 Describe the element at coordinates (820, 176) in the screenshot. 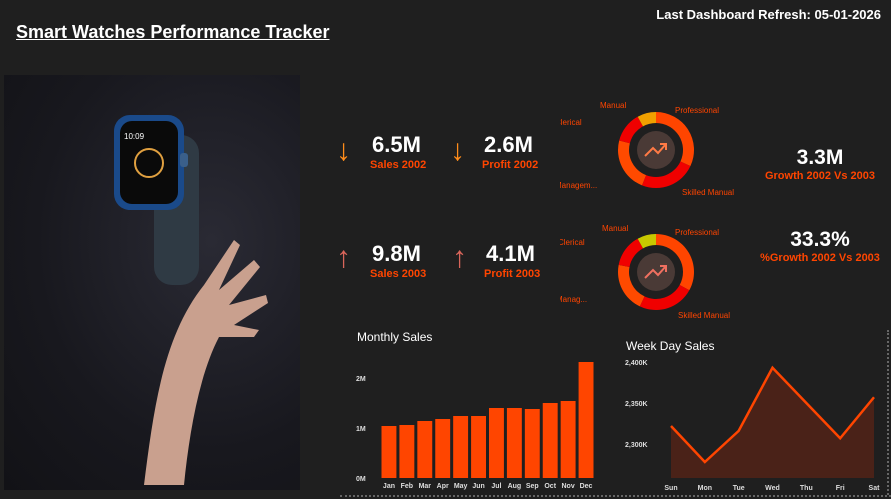

I see `growth-label: Growth 2002 Vs 2003` at that location.